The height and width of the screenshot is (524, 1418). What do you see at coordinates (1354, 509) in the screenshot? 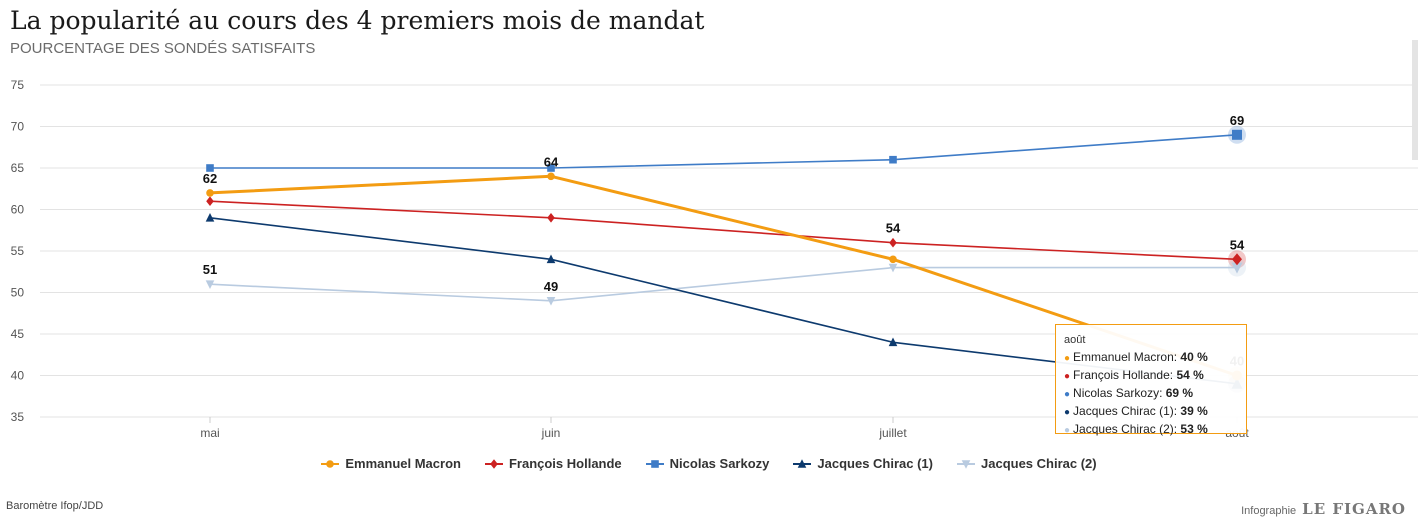
I see `brand-logo: LE FIGARO` at bounding box center [1354, 509].